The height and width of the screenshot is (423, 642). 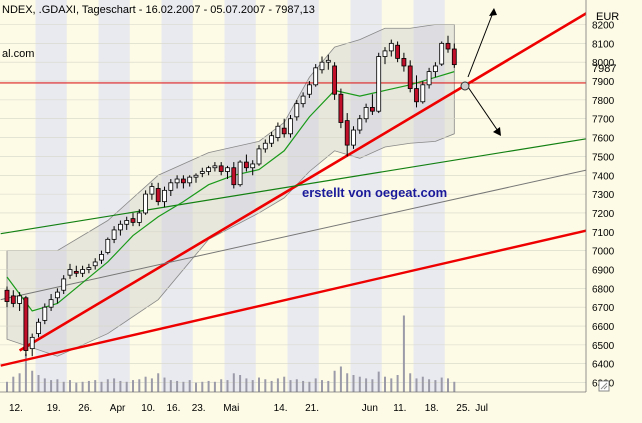 What do you see at coordinates (603, 233) in the screenshot?
I see `y-tick-label: 7100` at bounding box center [603, 233].